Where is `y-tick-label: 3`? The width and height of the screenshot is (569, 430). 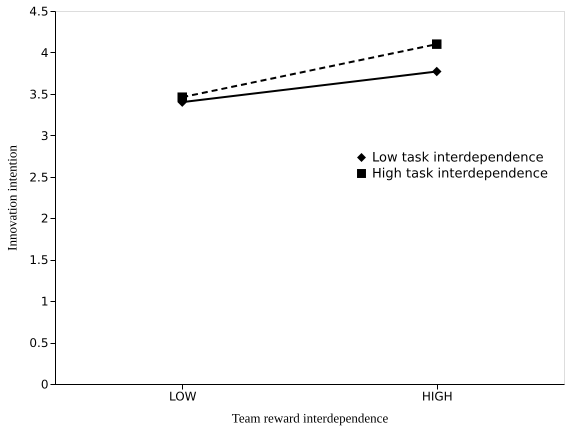 y-tick-label: 3 is located at coordinates (44, 135).